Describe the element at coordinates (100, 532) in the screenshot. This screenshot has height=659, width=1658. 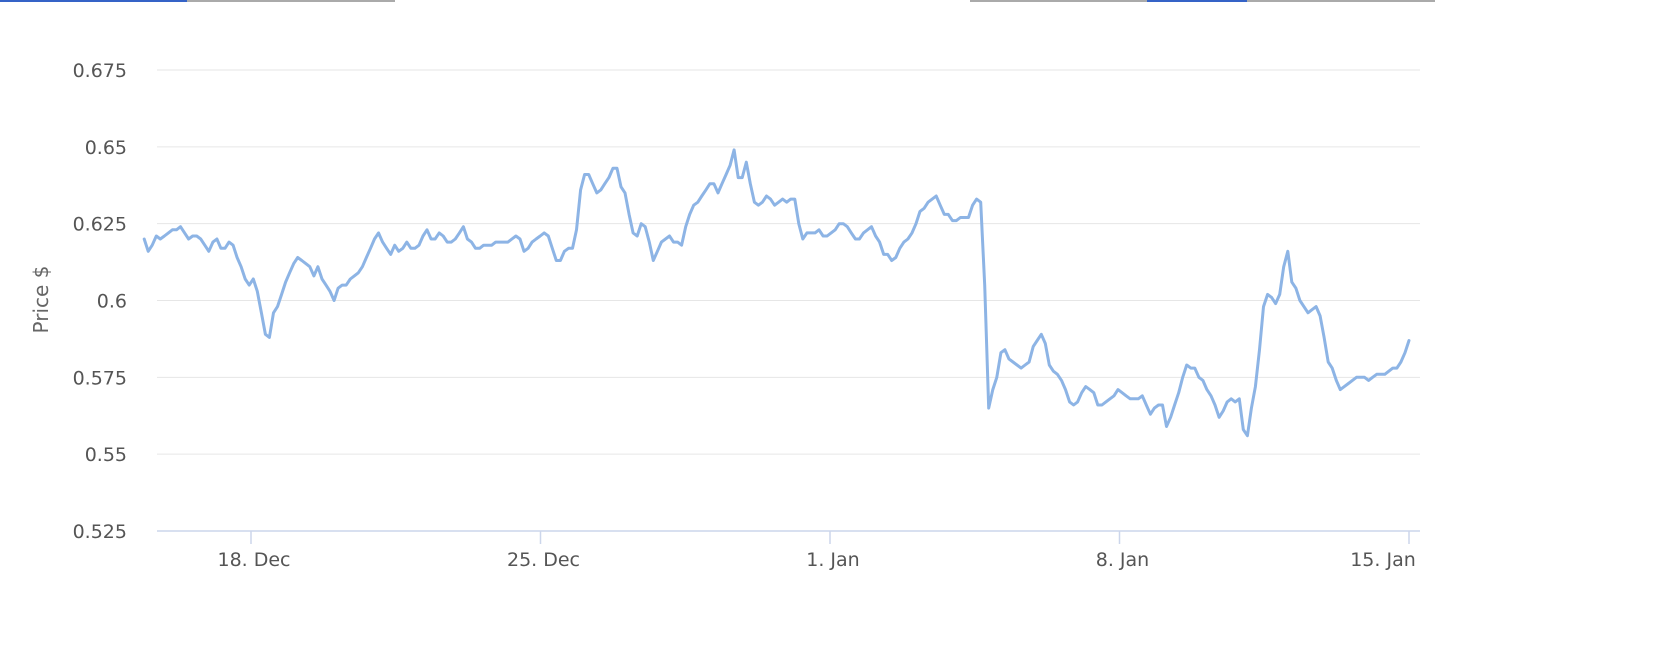
I see `y-tick-label: 0.525` at that location.